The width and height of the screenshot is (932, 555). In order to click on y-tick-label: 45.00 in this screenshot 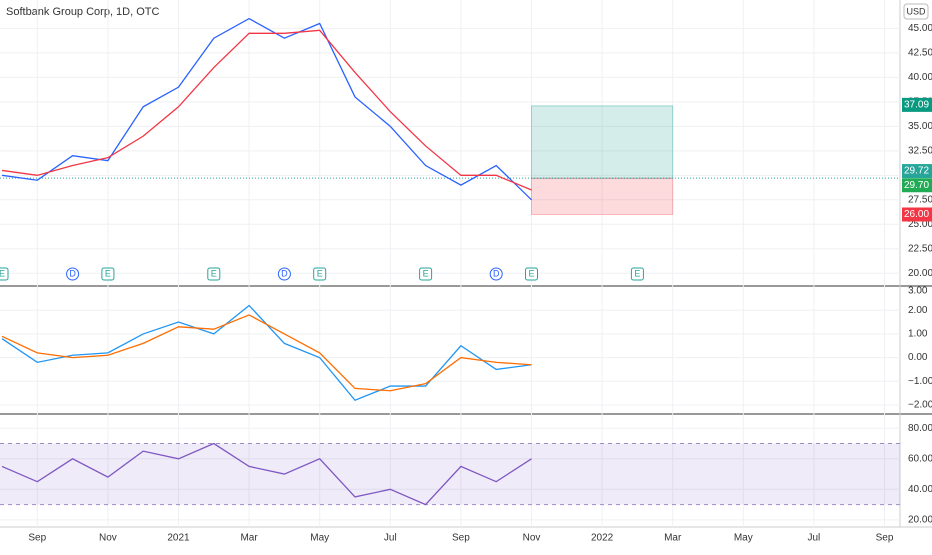, I will do `click(920, 28)`.